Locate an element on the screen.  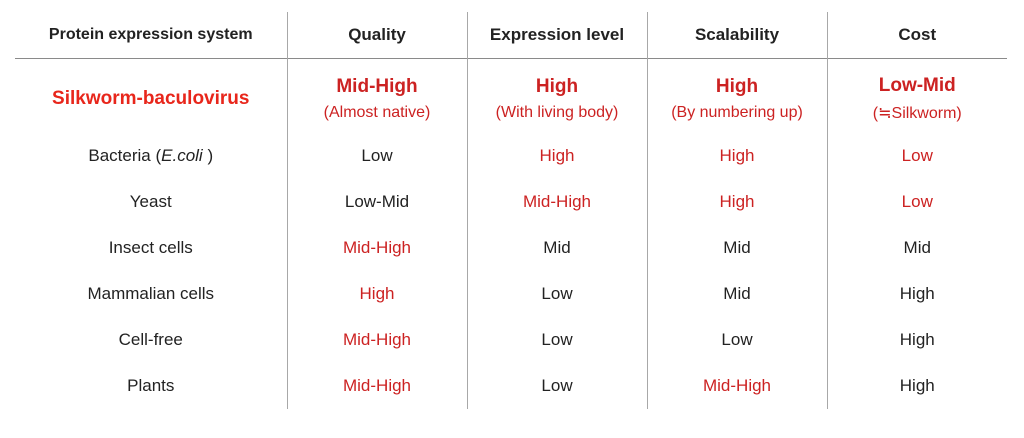
expression-cell: Mid-High is located at coordinates (556, 202).